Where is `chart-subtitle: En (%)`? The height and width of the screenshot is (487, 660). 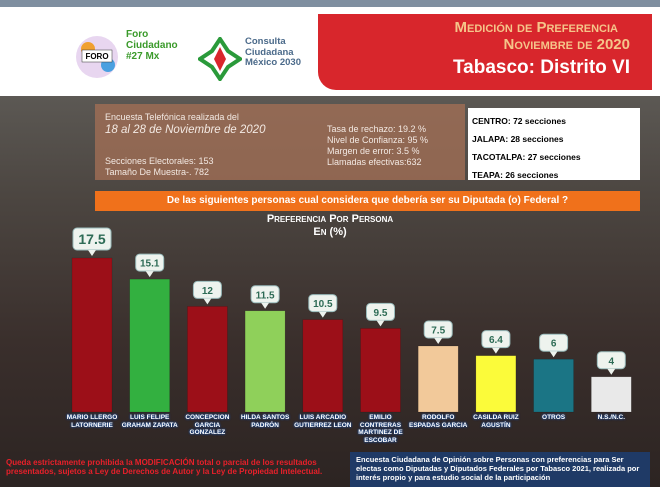
chart-subtitle: En (%) is located at coordinates (330, 232).